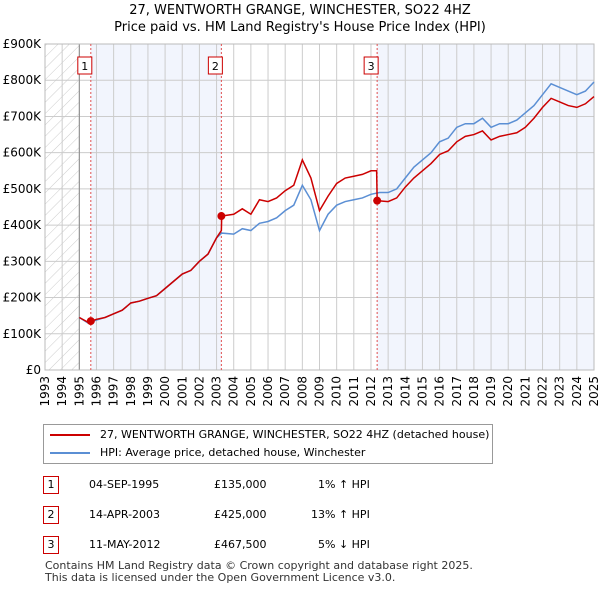  What do you see at coordinates (560, 391) in the screenshot?
I see `x-tick-label: 2023` at bounding box center [560, 391].